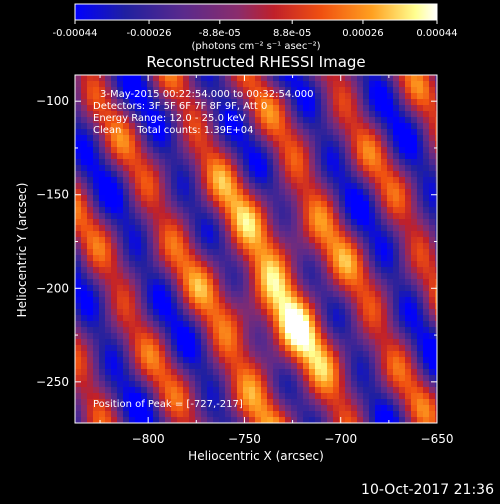  I want to click on chart-title: Reconstructed RHESSI Image, so click(255, 62).